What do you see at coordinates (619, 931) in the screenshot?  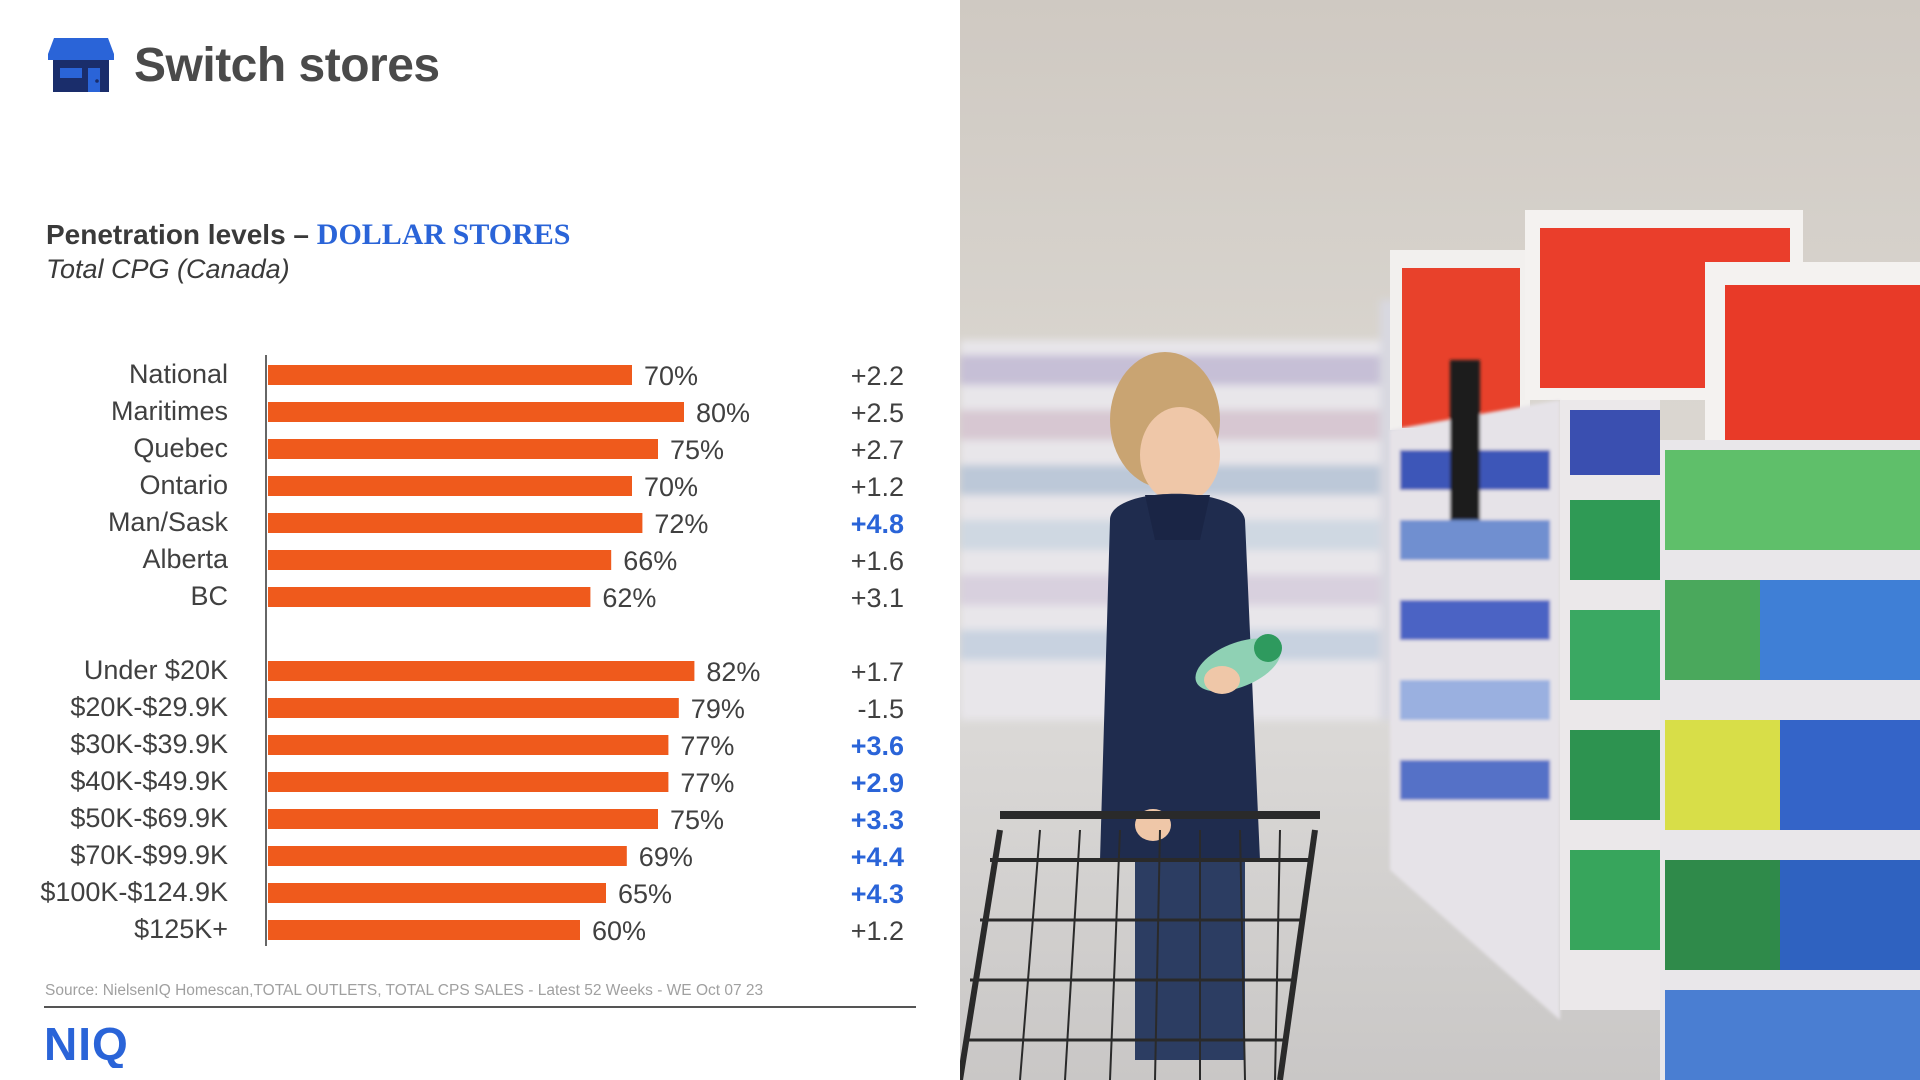 I see `value-label: 60%` at bounding box center [619, 931].